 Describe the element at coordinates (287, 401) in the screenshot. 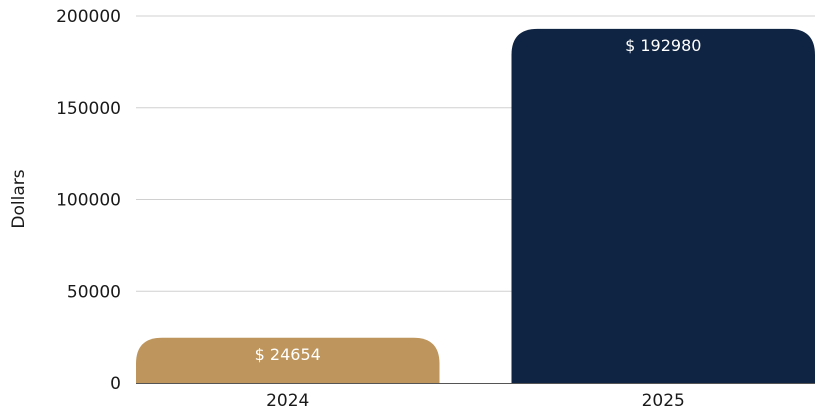

I see `x-tick-label: 2024` at that location.